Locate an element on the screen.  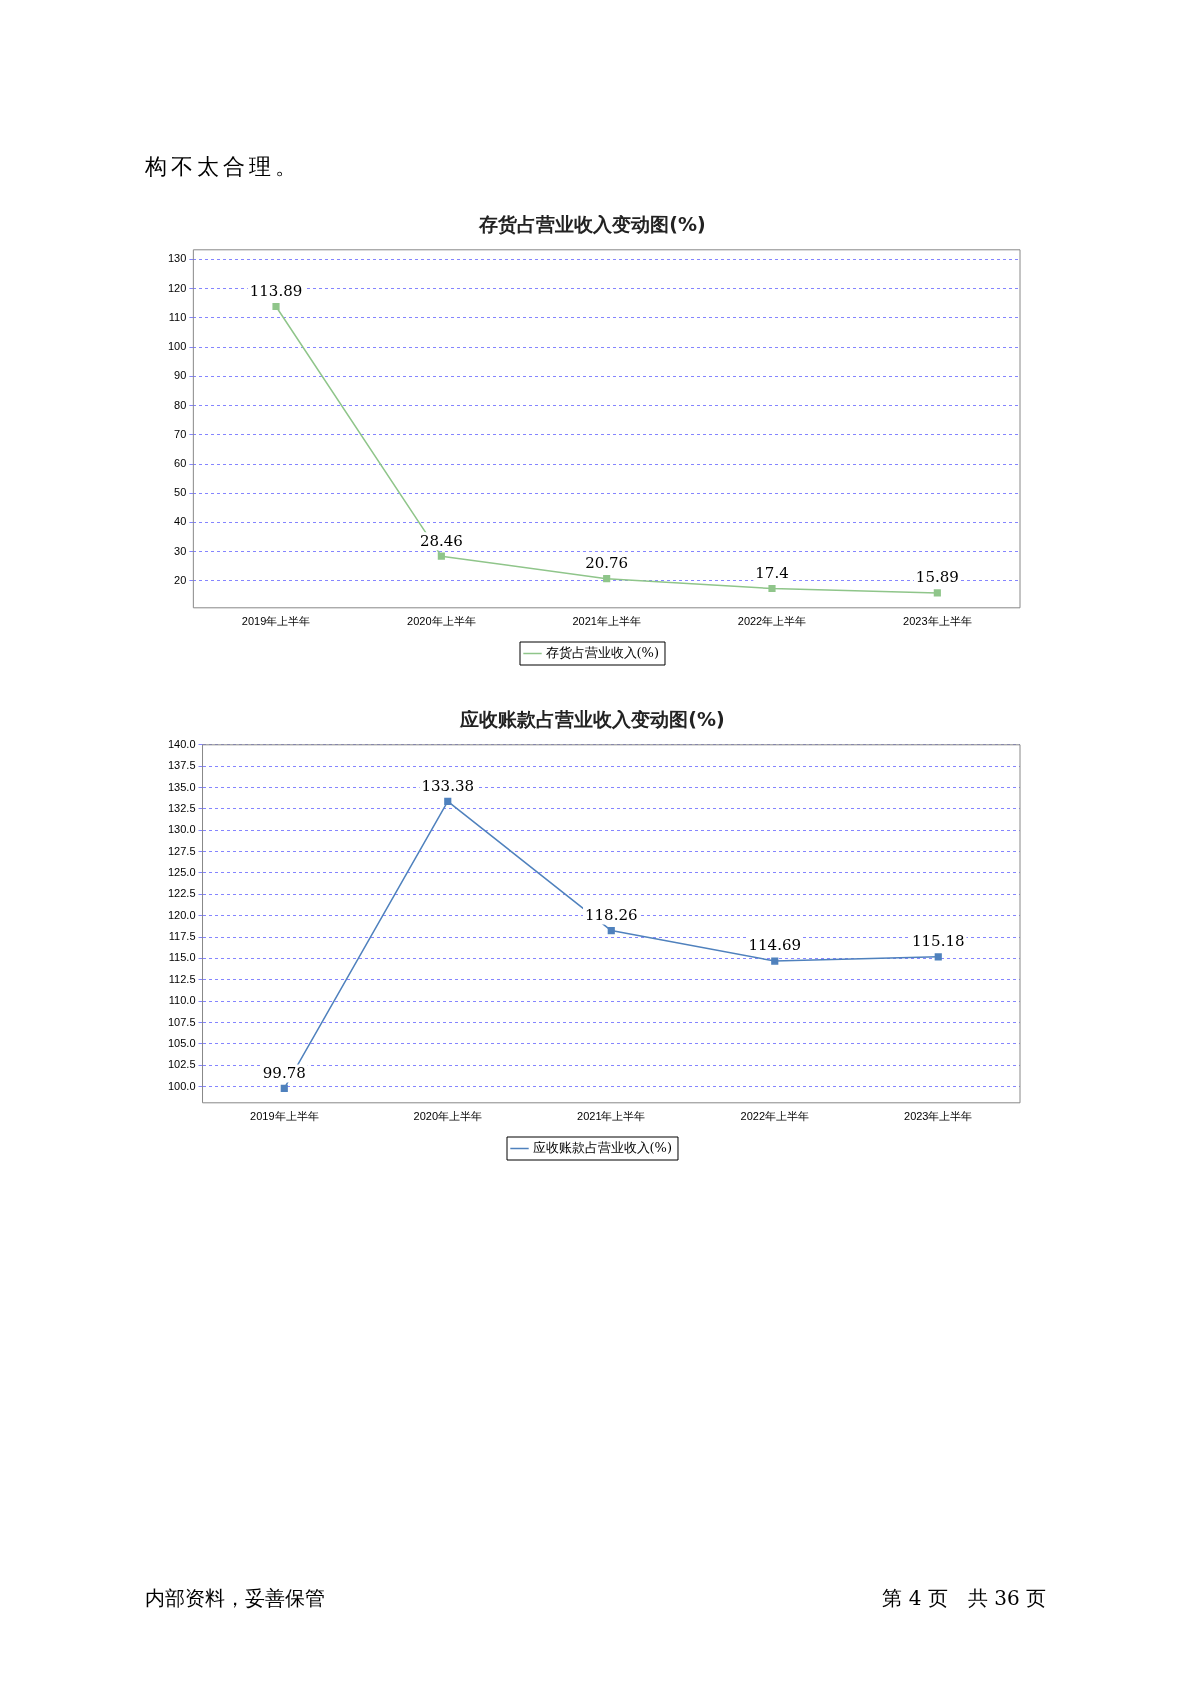
y-tick-label: 112.5 is located at coordinates (182, 978).